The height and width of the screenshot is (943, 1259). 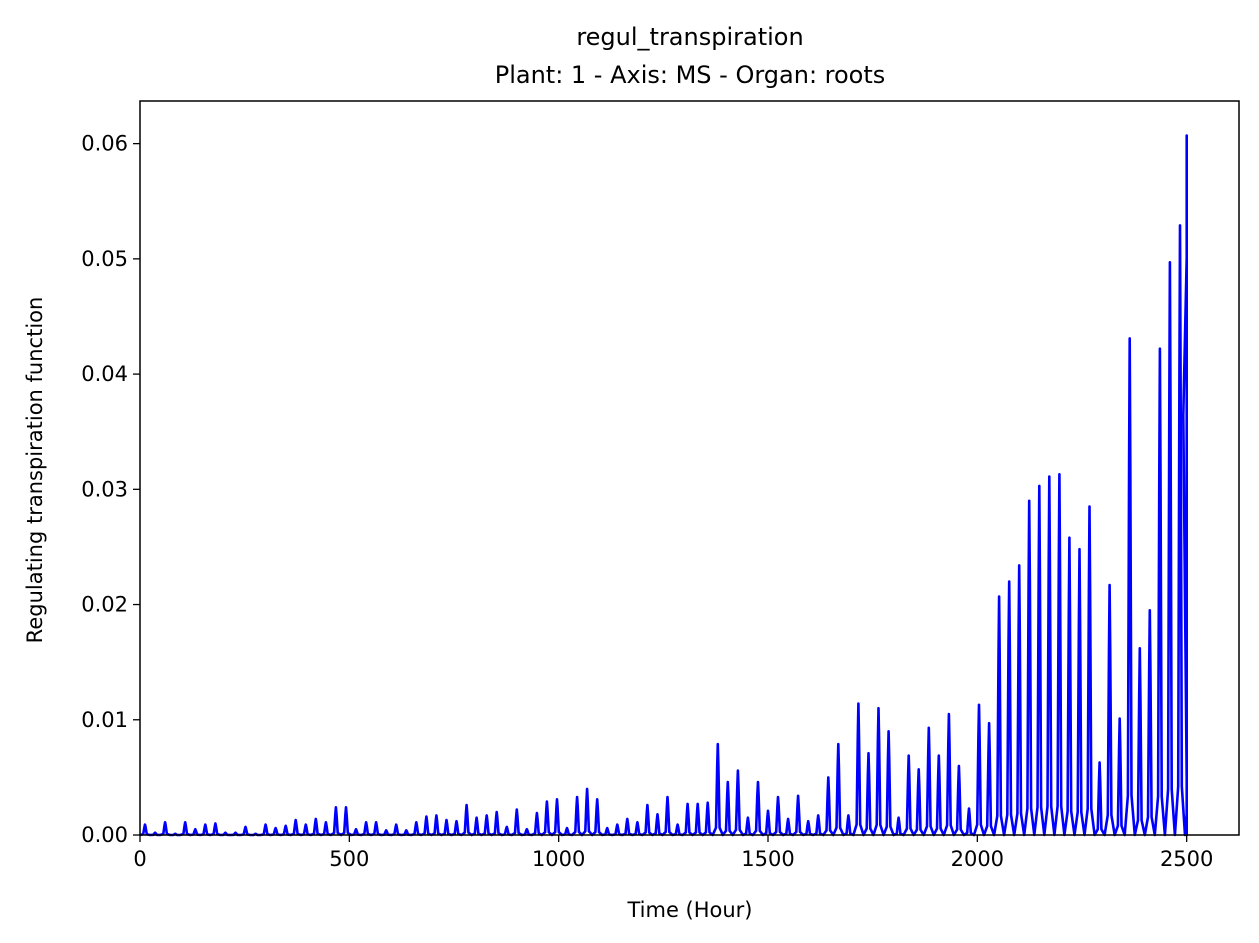 I want to click on x-tick-label: 1500, so click(x=767, y=859).